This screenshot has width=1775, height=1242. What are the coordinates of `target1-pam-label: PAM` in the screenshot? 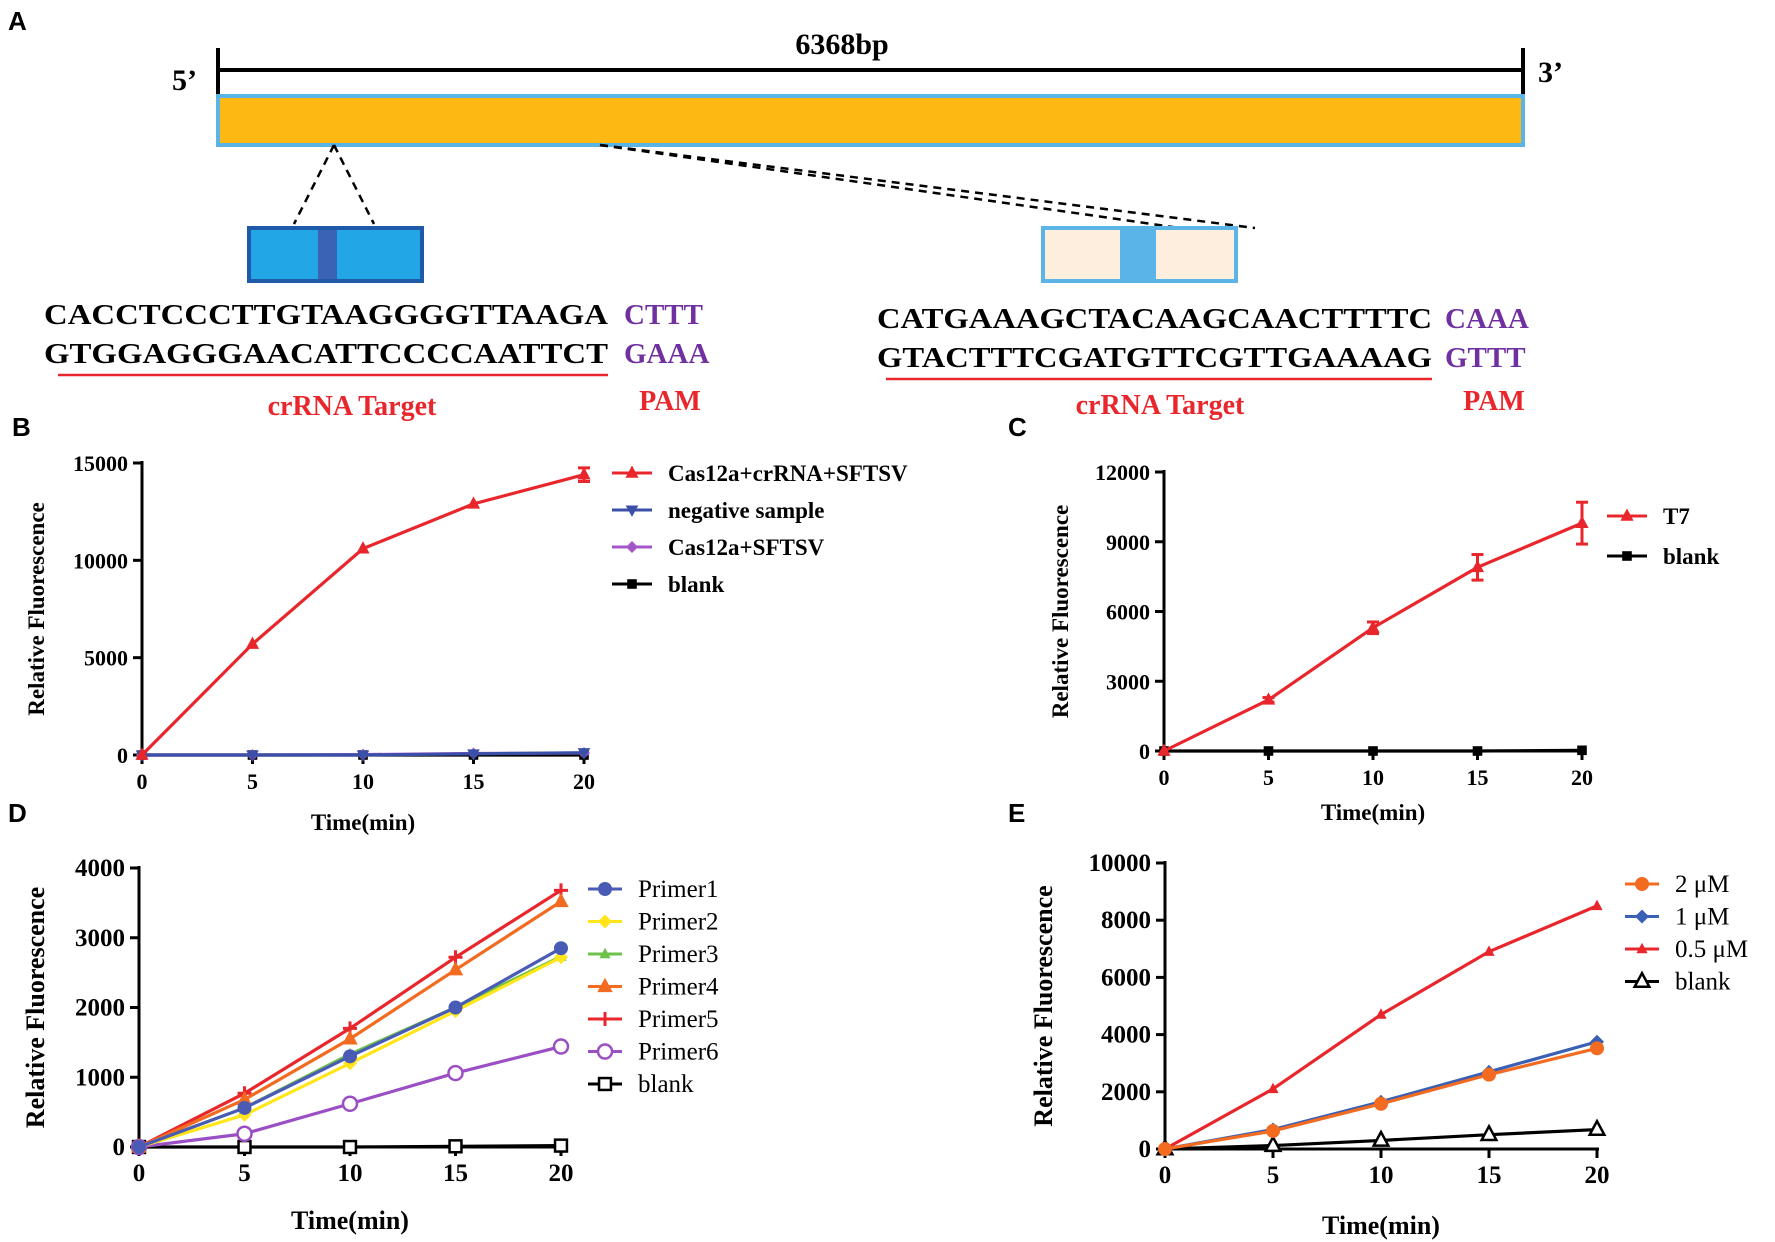 It's located at (670, 401).